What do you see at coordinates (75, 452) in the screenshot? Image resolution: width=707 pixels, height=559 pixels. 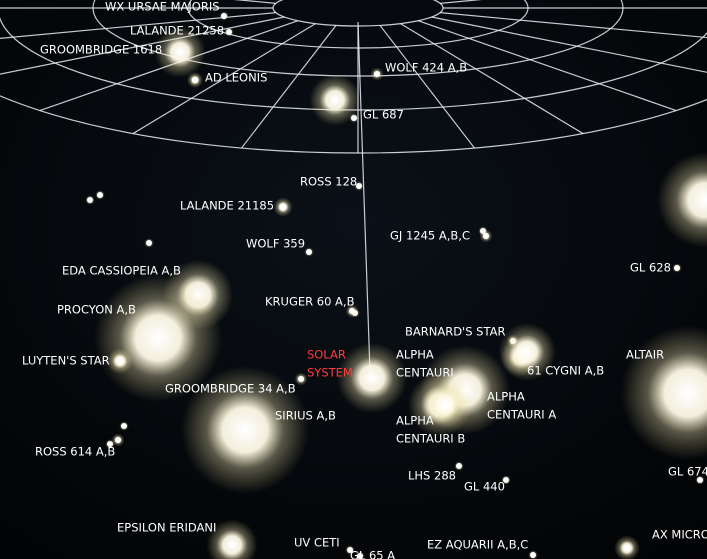 I see `star-label: ROSS 614 A,B` at bounding box center [75, 452].